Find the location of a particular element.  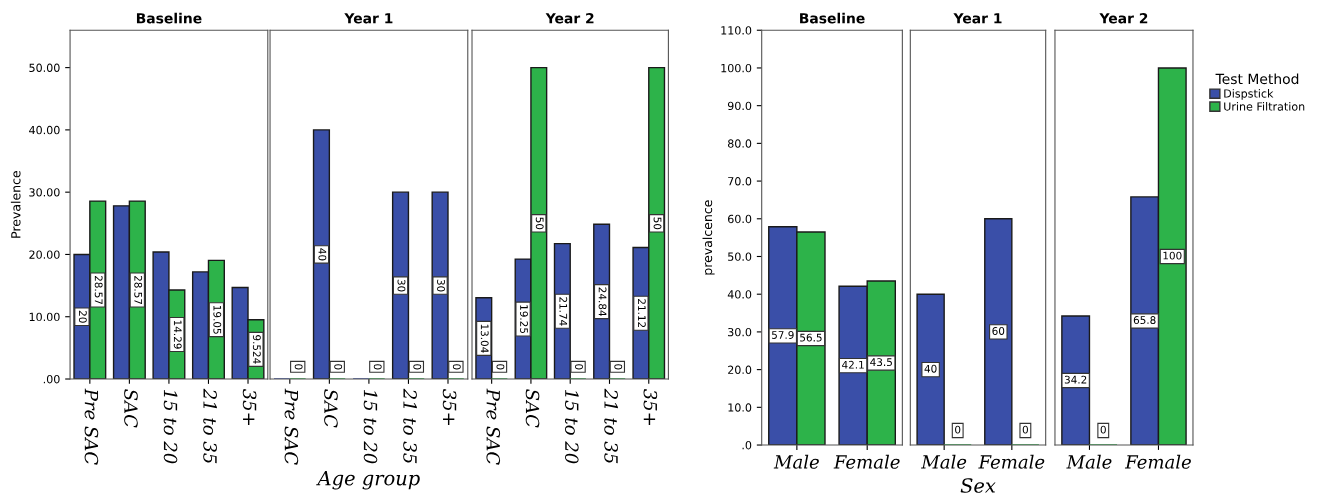

data-label: 19.05 is located at coordinates (217, 319).